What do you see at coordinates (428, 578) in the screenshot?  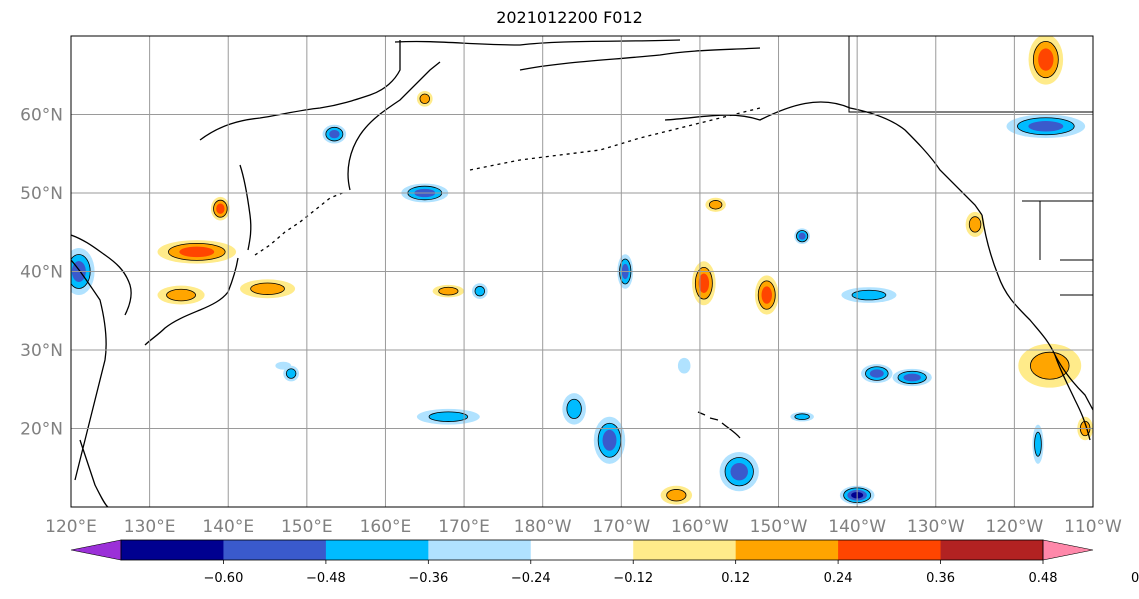 I see `colorbar-label-2: −0.36` at bounding box center [428, 578].